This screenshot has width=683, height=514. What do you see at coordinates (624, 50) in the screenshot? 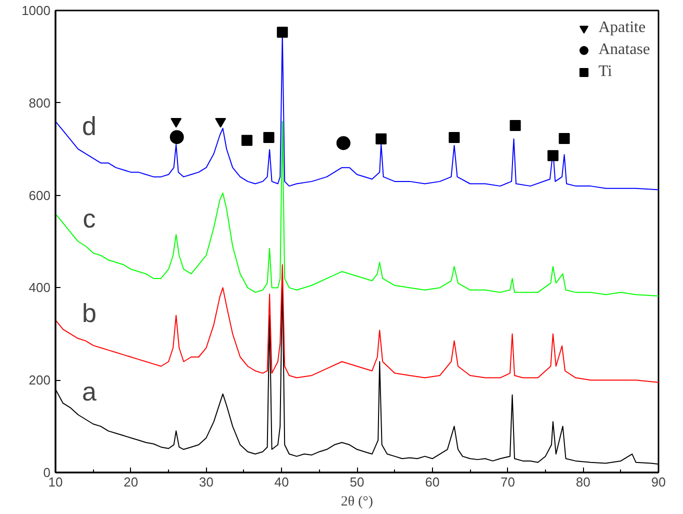
I see `legend-label: Anatase` at bounding box center [624, 50].